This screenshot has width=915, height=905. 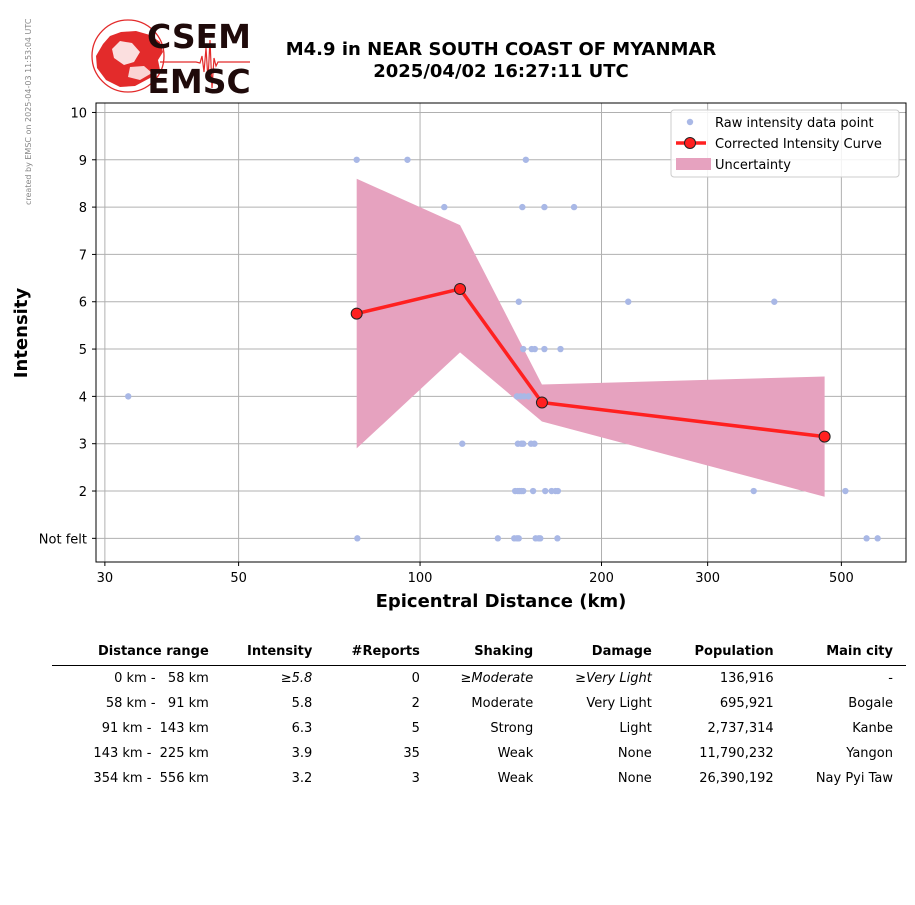 I want to click on cell-damage: ≥Very Light, so click(x=613, y=678).